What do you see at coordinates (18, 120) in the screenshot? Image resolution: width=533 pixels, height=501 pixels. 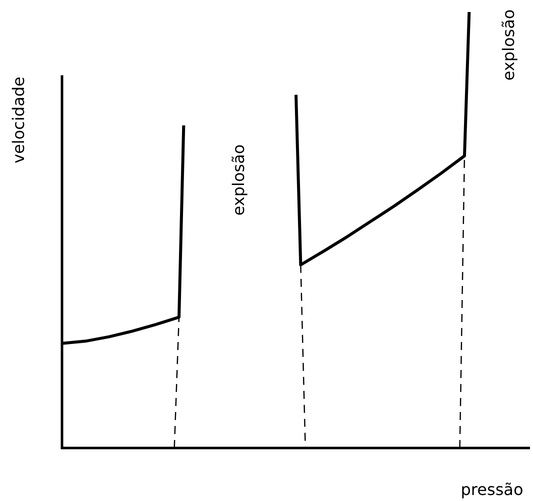 I see `y-axis-title: velocidade` at bounding box center [18, 120].